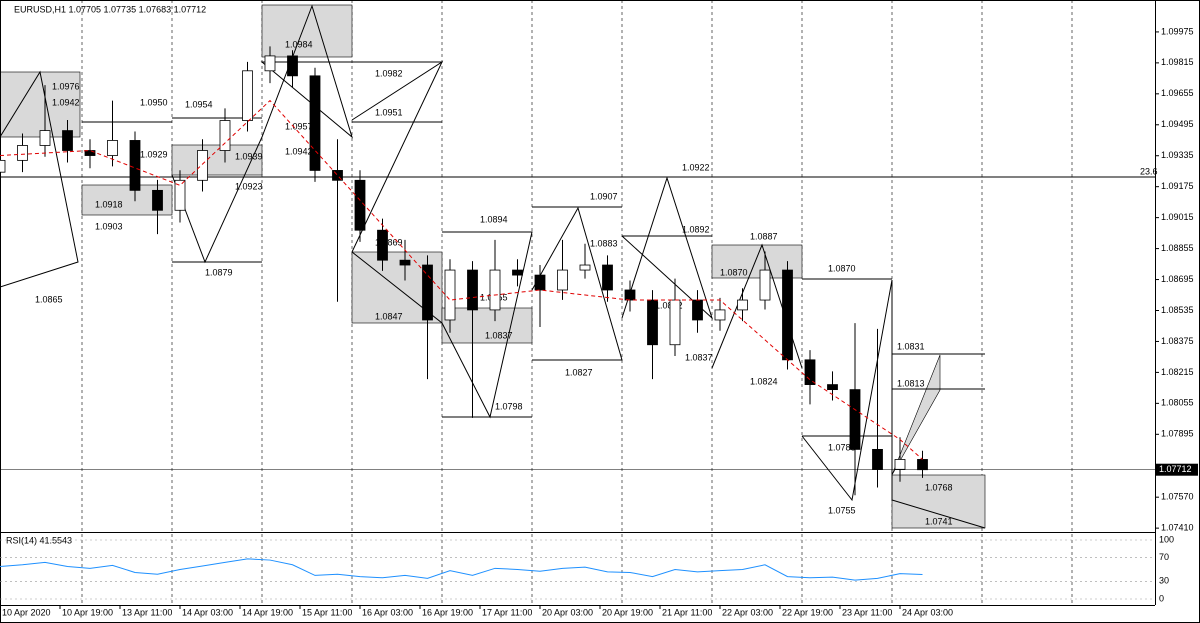 The height and width of the screenshot is (623, 1200). Describe the element at coordinates (1177, 93) in the screenshot. I see `y-tick-label: 1.09655` at that location.